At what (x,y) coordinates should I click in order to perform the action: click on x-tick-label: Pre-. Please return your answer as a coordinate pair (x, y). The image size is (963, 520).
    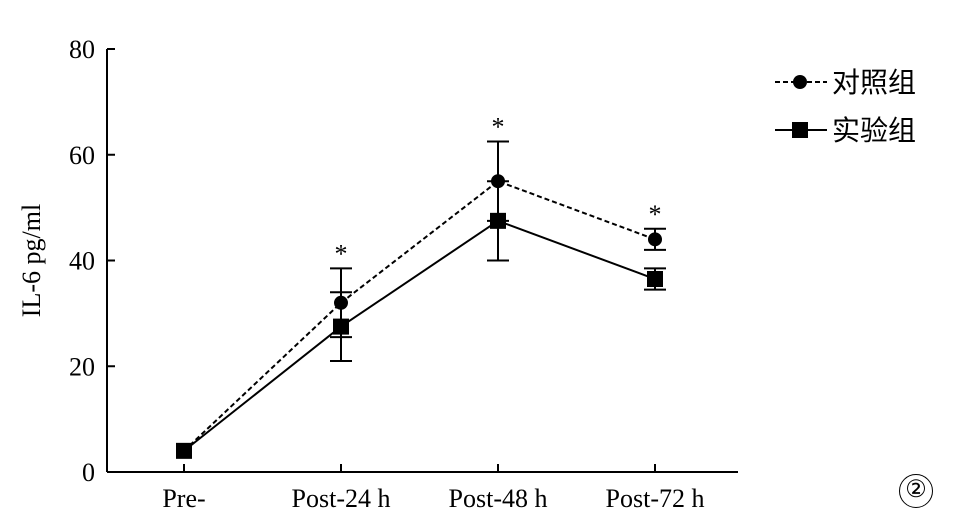
    Looking at the image, I should click on (183, 498).